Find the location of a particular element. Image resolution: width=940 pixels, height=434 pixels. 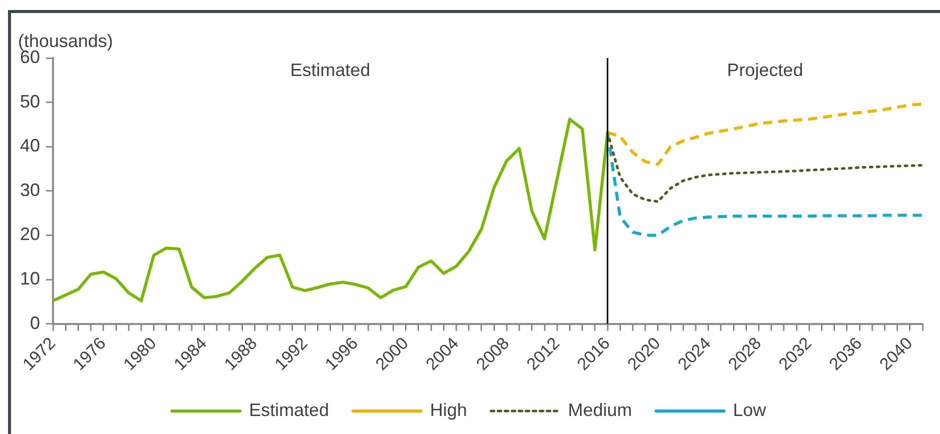

legend-label: Medium is located at coordinates (600, 410).